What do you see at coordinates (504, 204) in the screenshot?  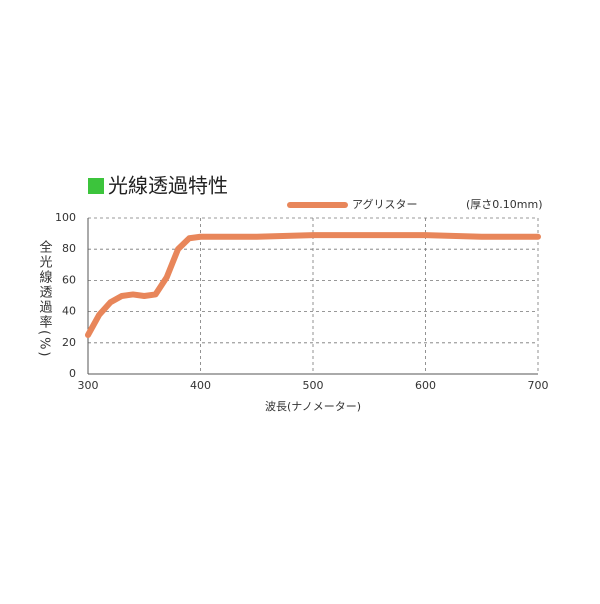 I see `note: (厚さ0.10mm)` at bounding box center [504, 204].